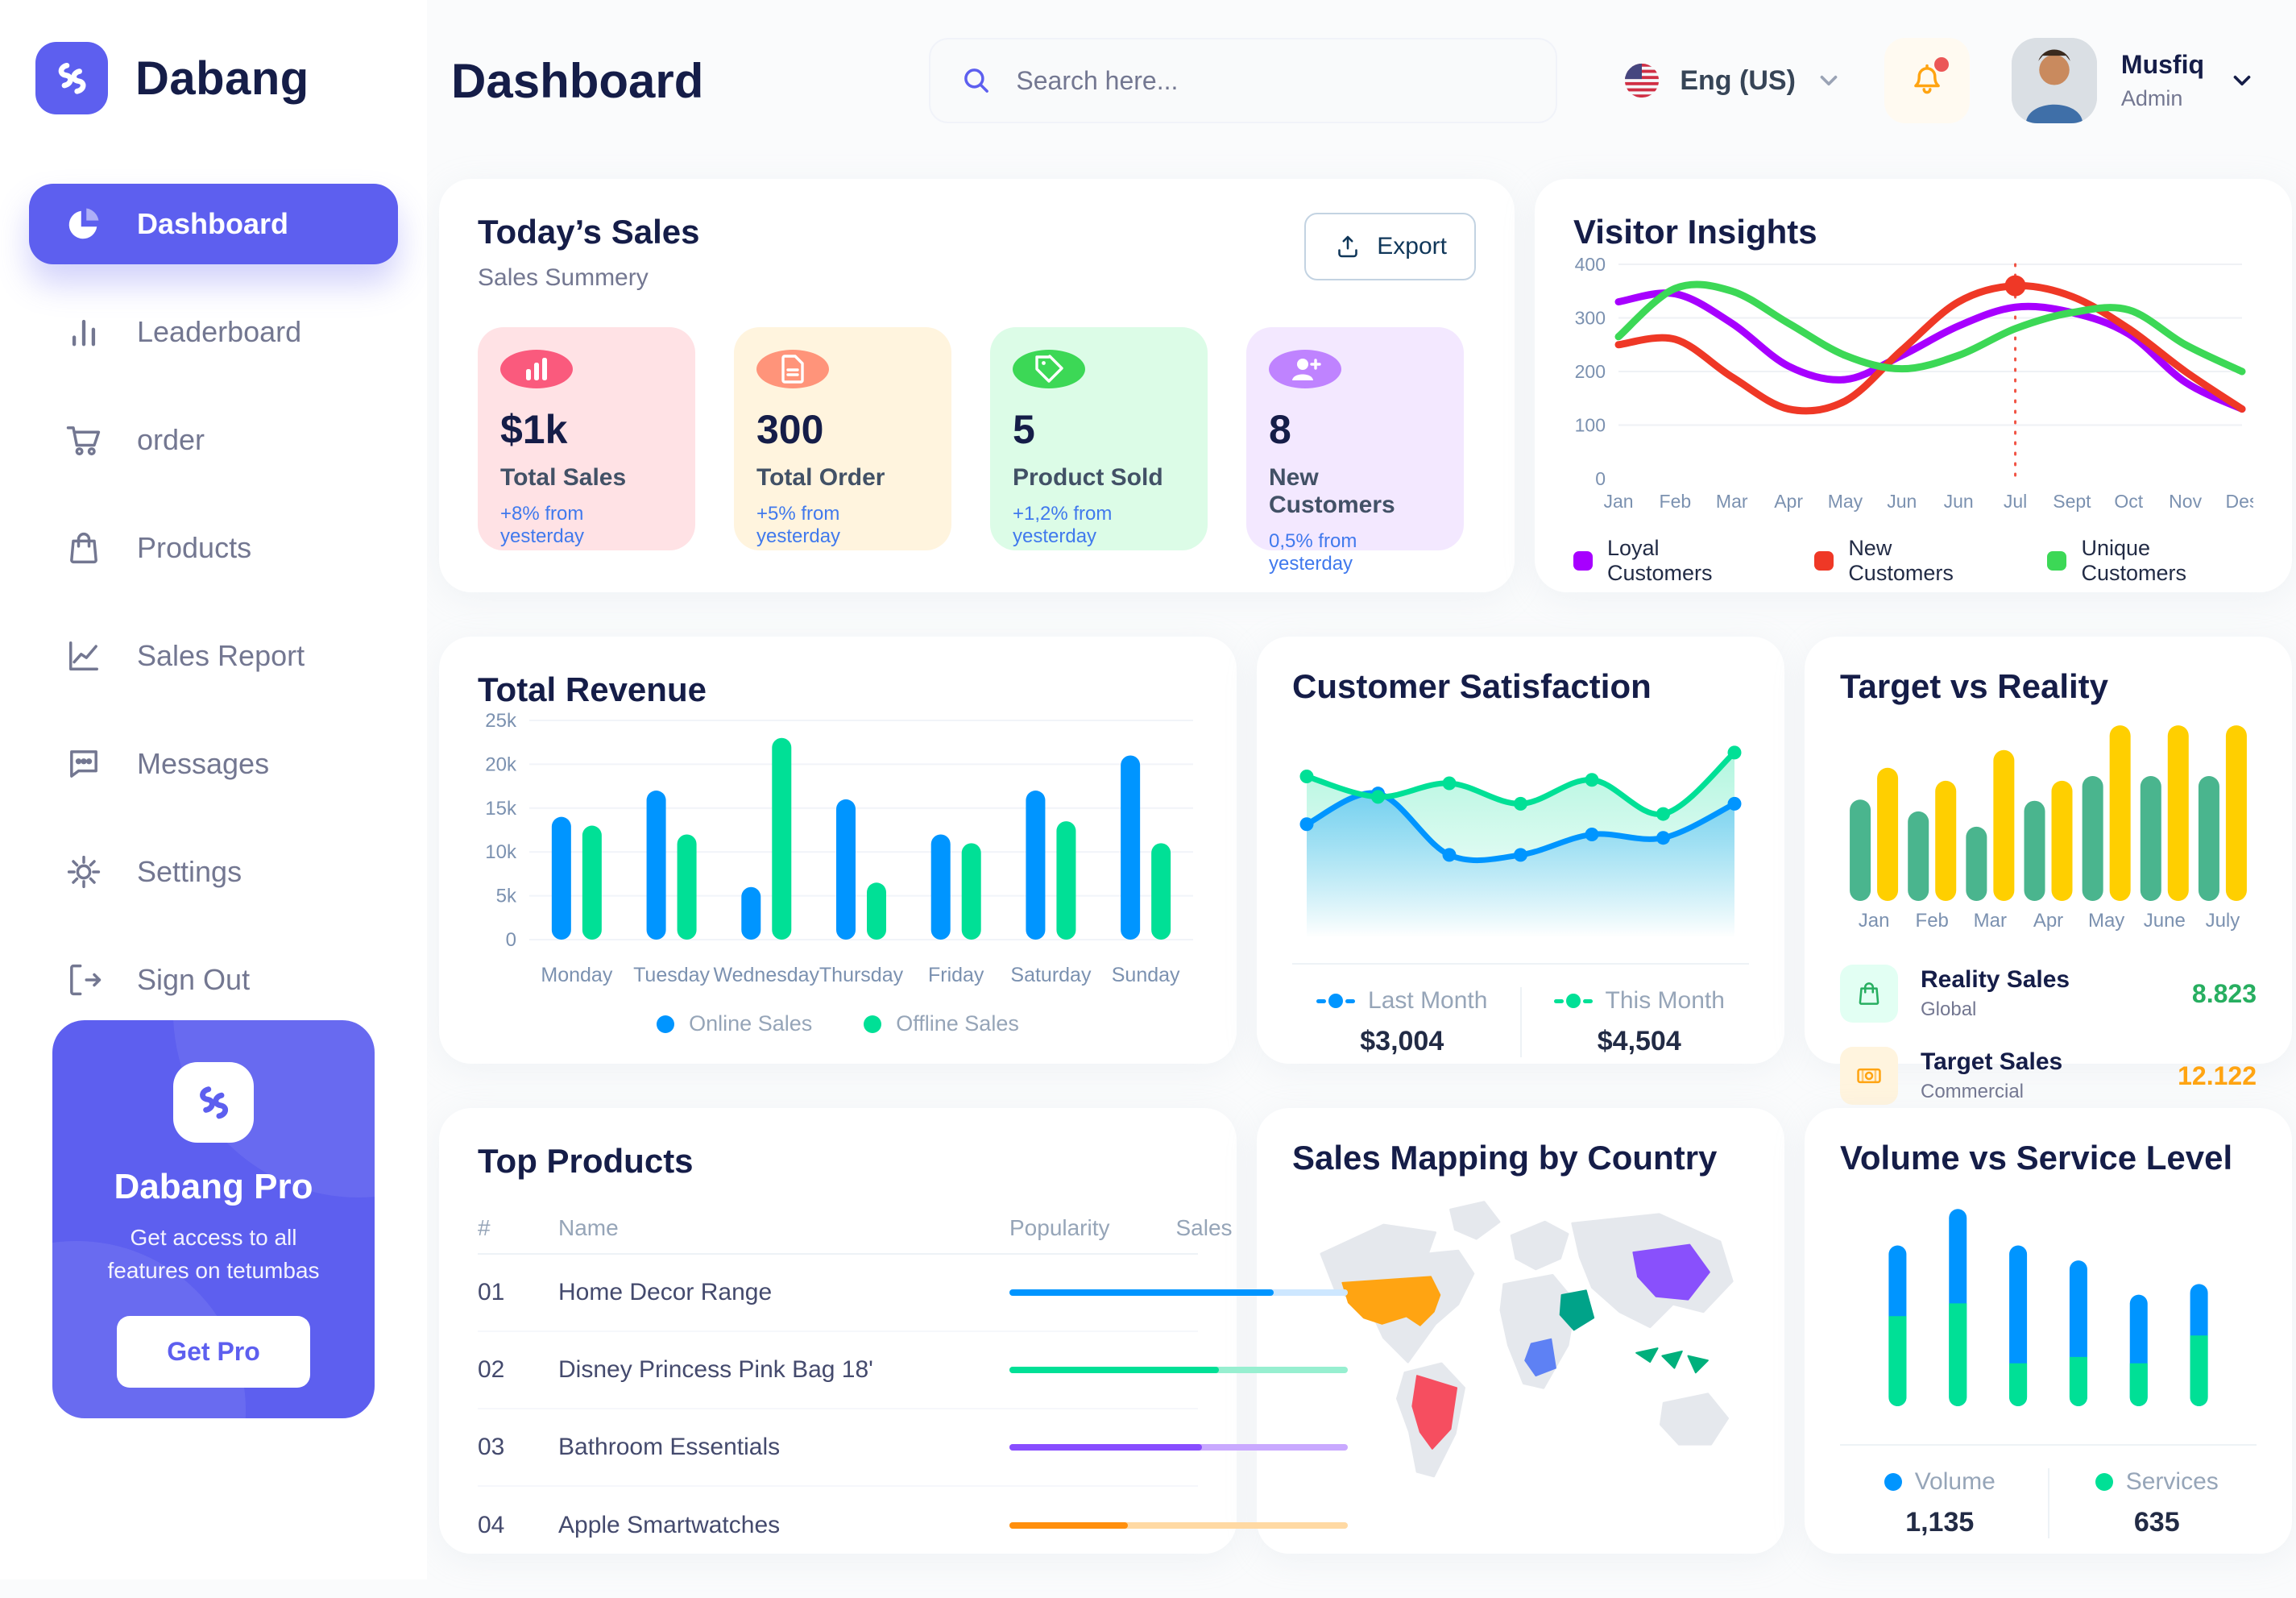  What do you see at coordinates (71, 78) in the screenshot?
I see `dabang-logo-icon` at bounding box center [71, 78].